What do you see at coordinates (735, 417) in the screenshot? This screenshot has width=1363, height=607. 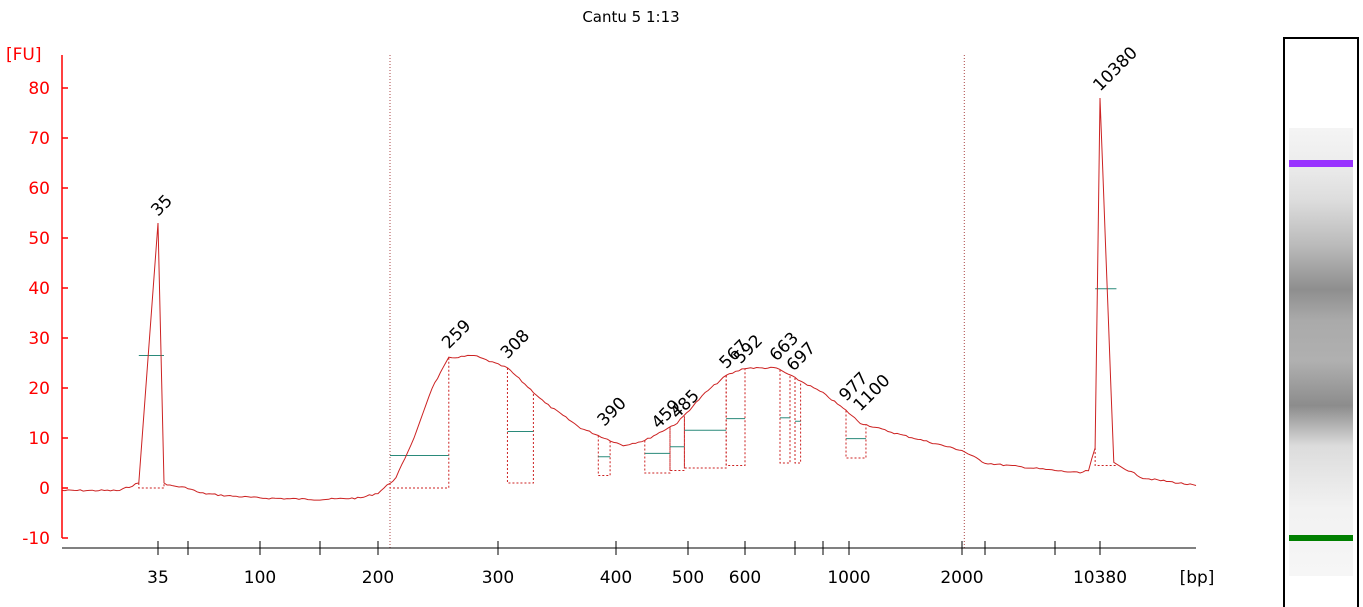 I see `peak-592-boundary` at bounding box center [735, 417].